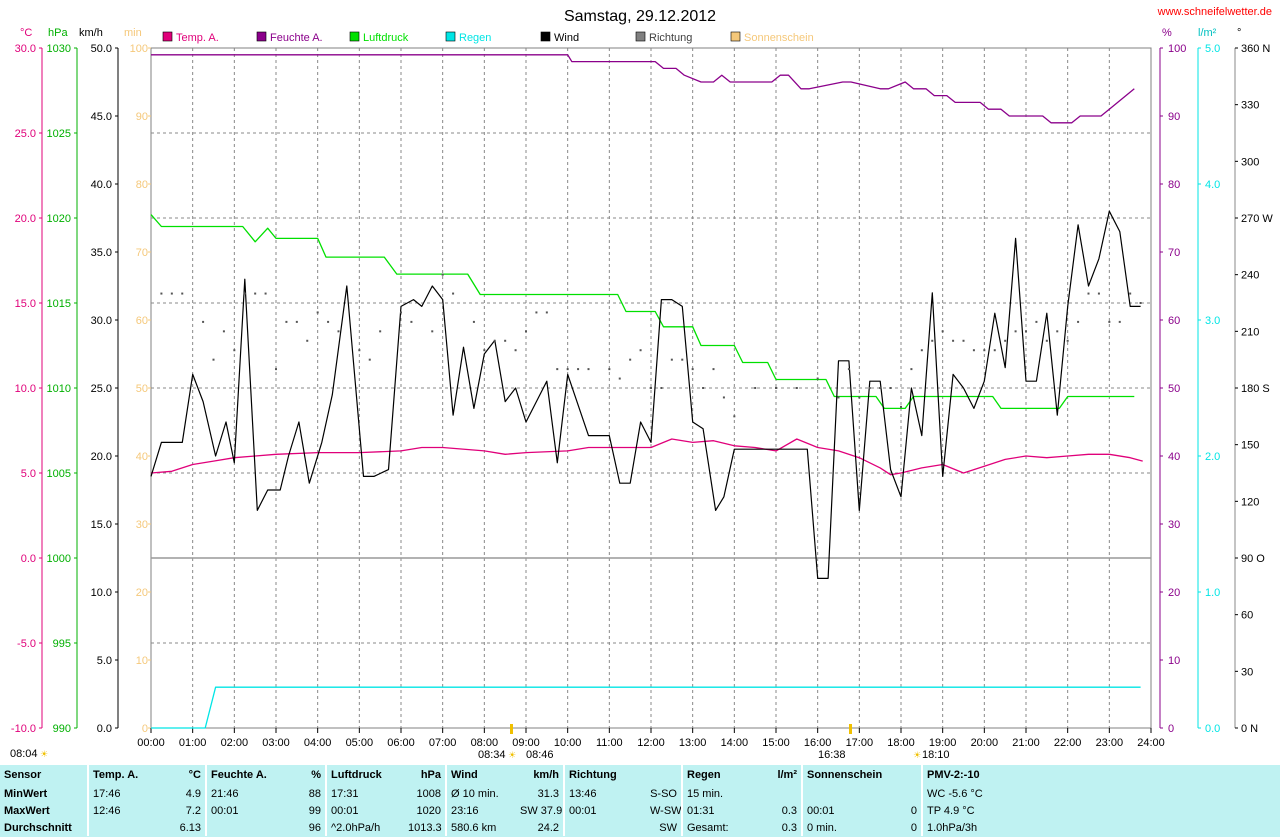  What do you see at coordinates (643, 89) in the screenshot?
I see `series-line-humidity` at bounding box center [643, 89].